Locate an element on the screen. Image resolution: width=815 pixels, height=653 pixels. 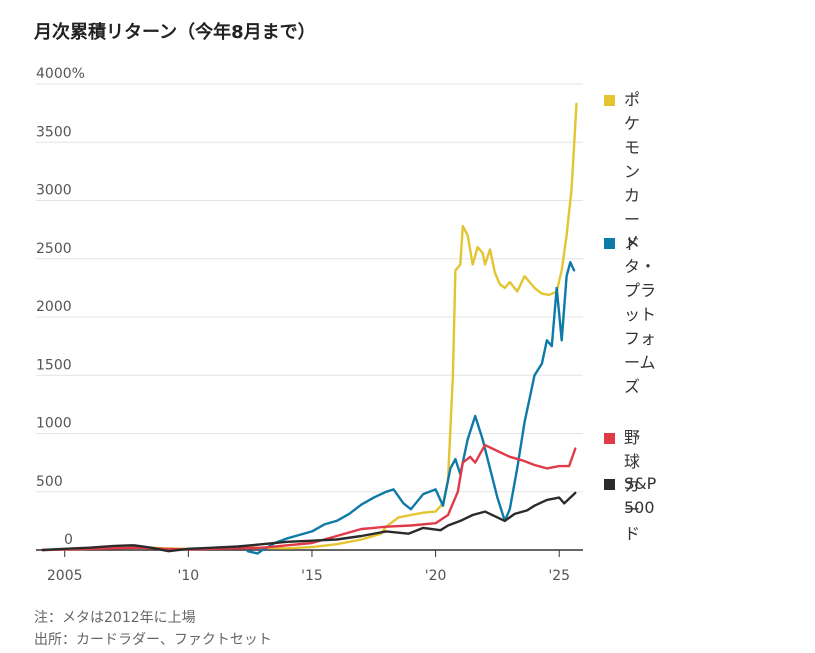
y-tick-label: 500 is located at coordinates (49, 482).